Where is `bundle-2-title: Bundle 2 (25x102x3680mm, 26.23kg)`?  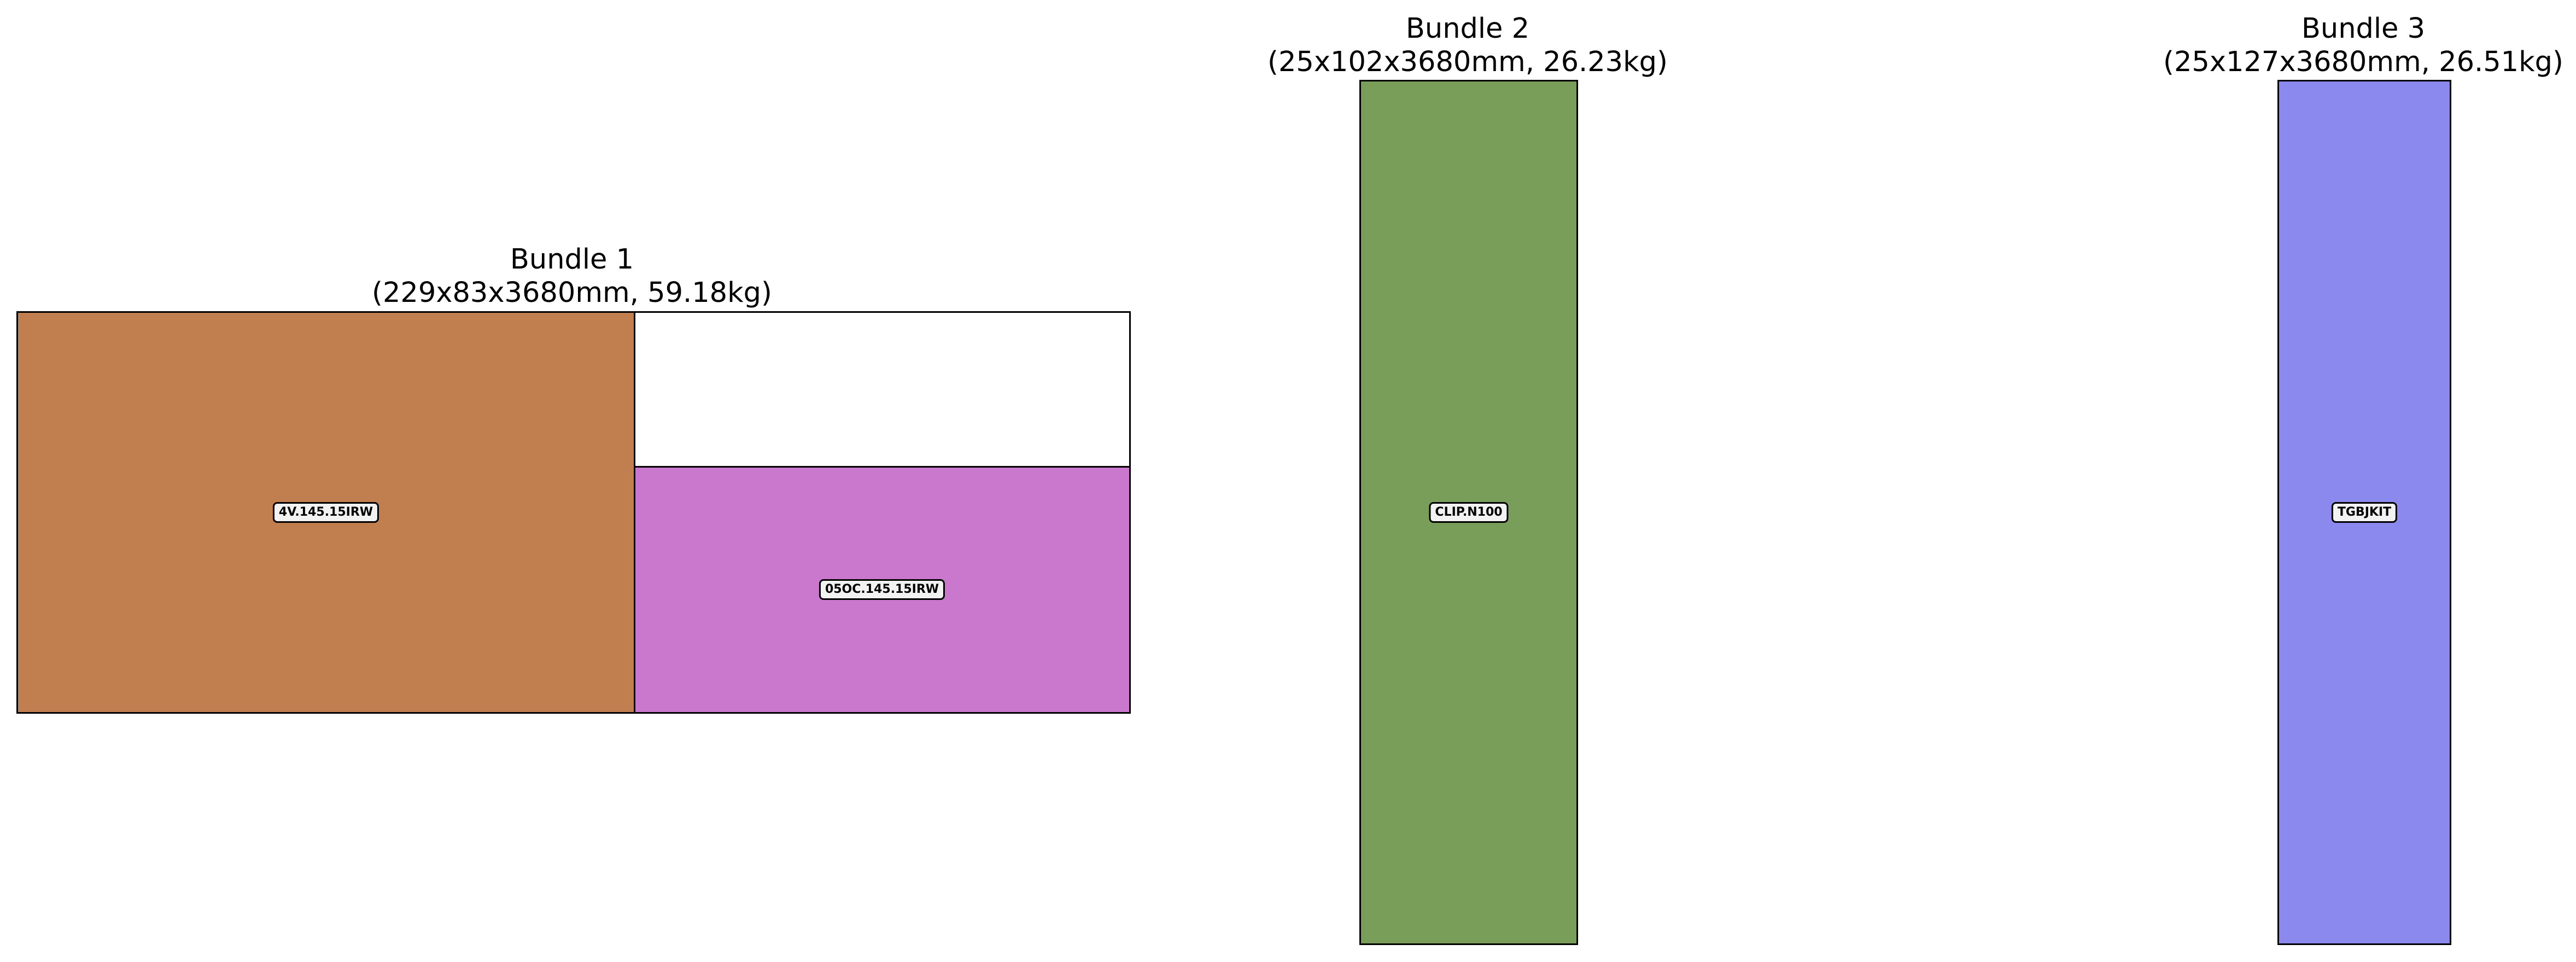
bundle-2-title: Bundle 2 (25x102x3680mm, 26.23kg) is located at coordinates (1467, 45).